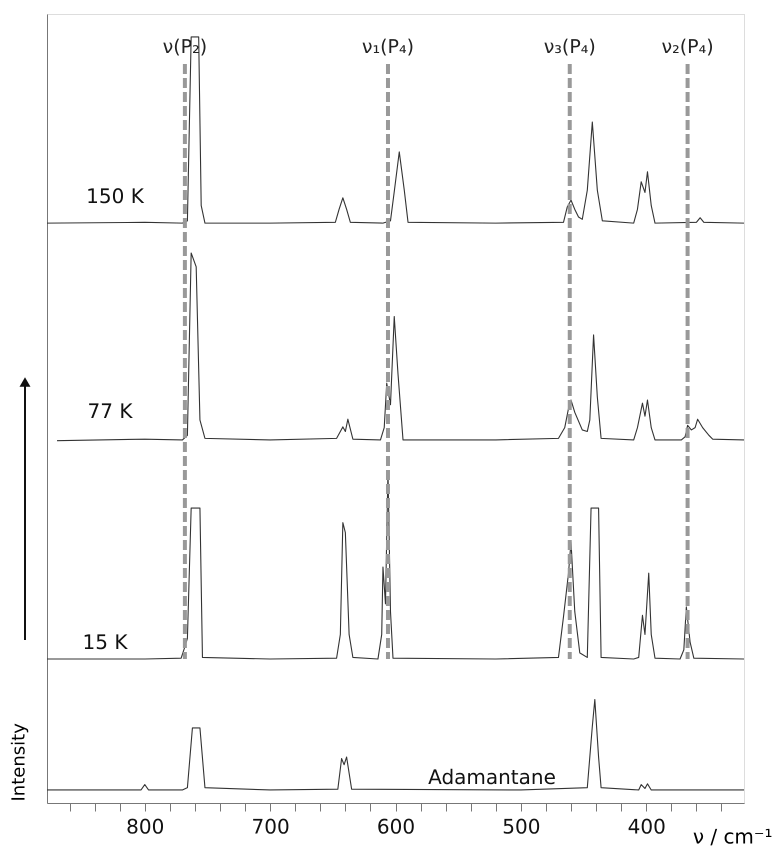 This screenshot has height=849, width=774. I want to click on ref-line-label: ν₃(P₄), so click(570, 47).